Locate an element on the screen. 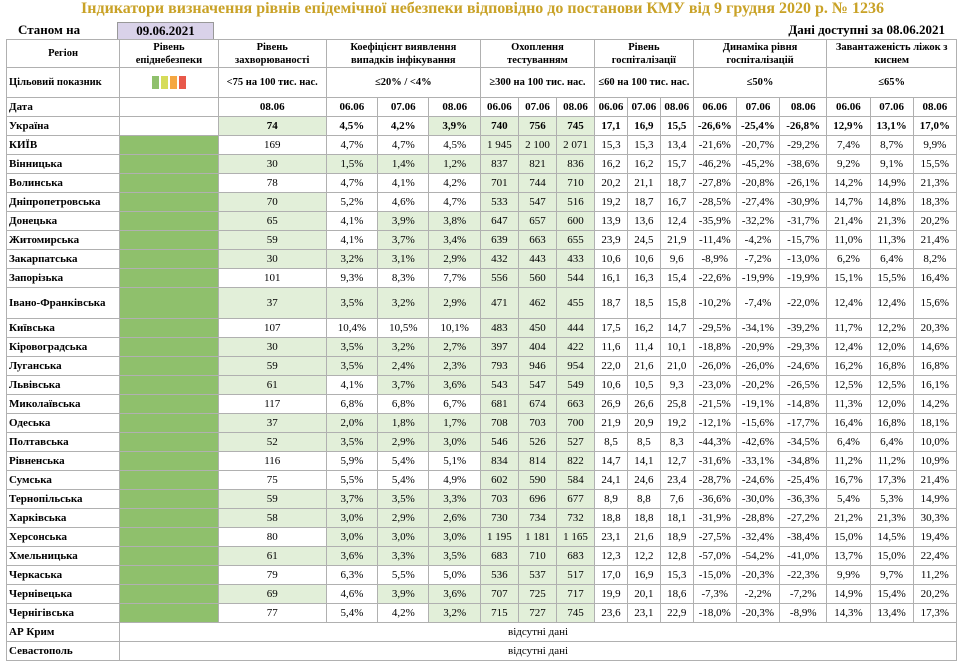 The width and height of the screenshot is (965, 661). hosp-cell: 21,0 is located at coordinates (676, 366).